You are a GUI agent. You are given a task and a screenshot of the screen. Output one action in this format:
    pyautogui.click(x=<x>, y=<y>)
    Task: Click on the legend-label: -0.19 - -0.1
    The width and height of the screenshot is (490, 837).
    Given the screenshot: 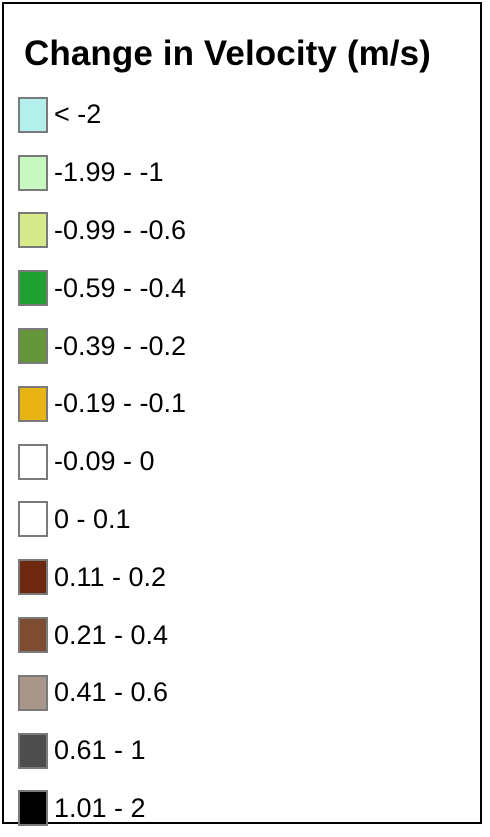 What is the action you would take?
    pyautogui.click(x=120, y=403)
    